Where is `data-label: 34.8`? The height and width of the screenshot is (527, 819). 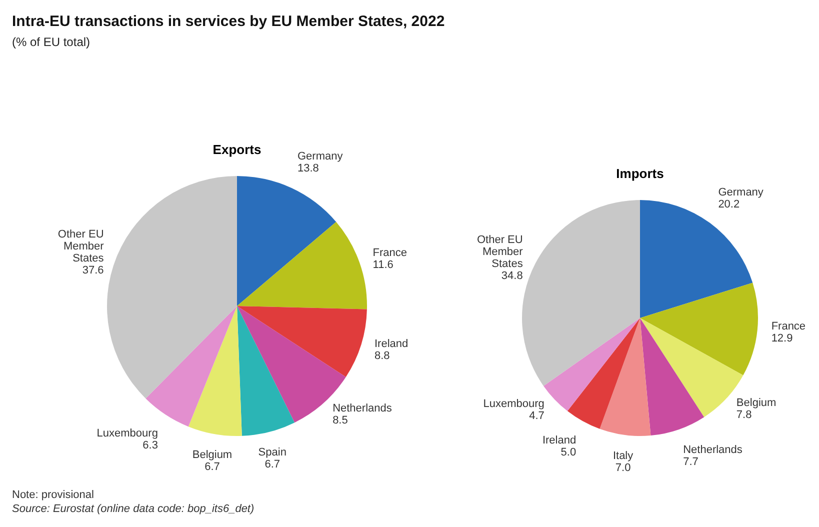
data-label: 34.8 is located at coordinates (512, 276).